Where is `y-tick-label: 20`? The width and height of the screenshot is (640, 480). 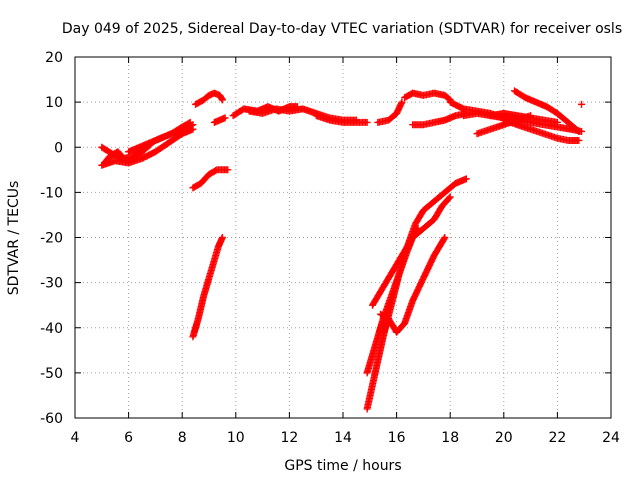
y-tick-label: 20 is located at coordinates (54, 58).